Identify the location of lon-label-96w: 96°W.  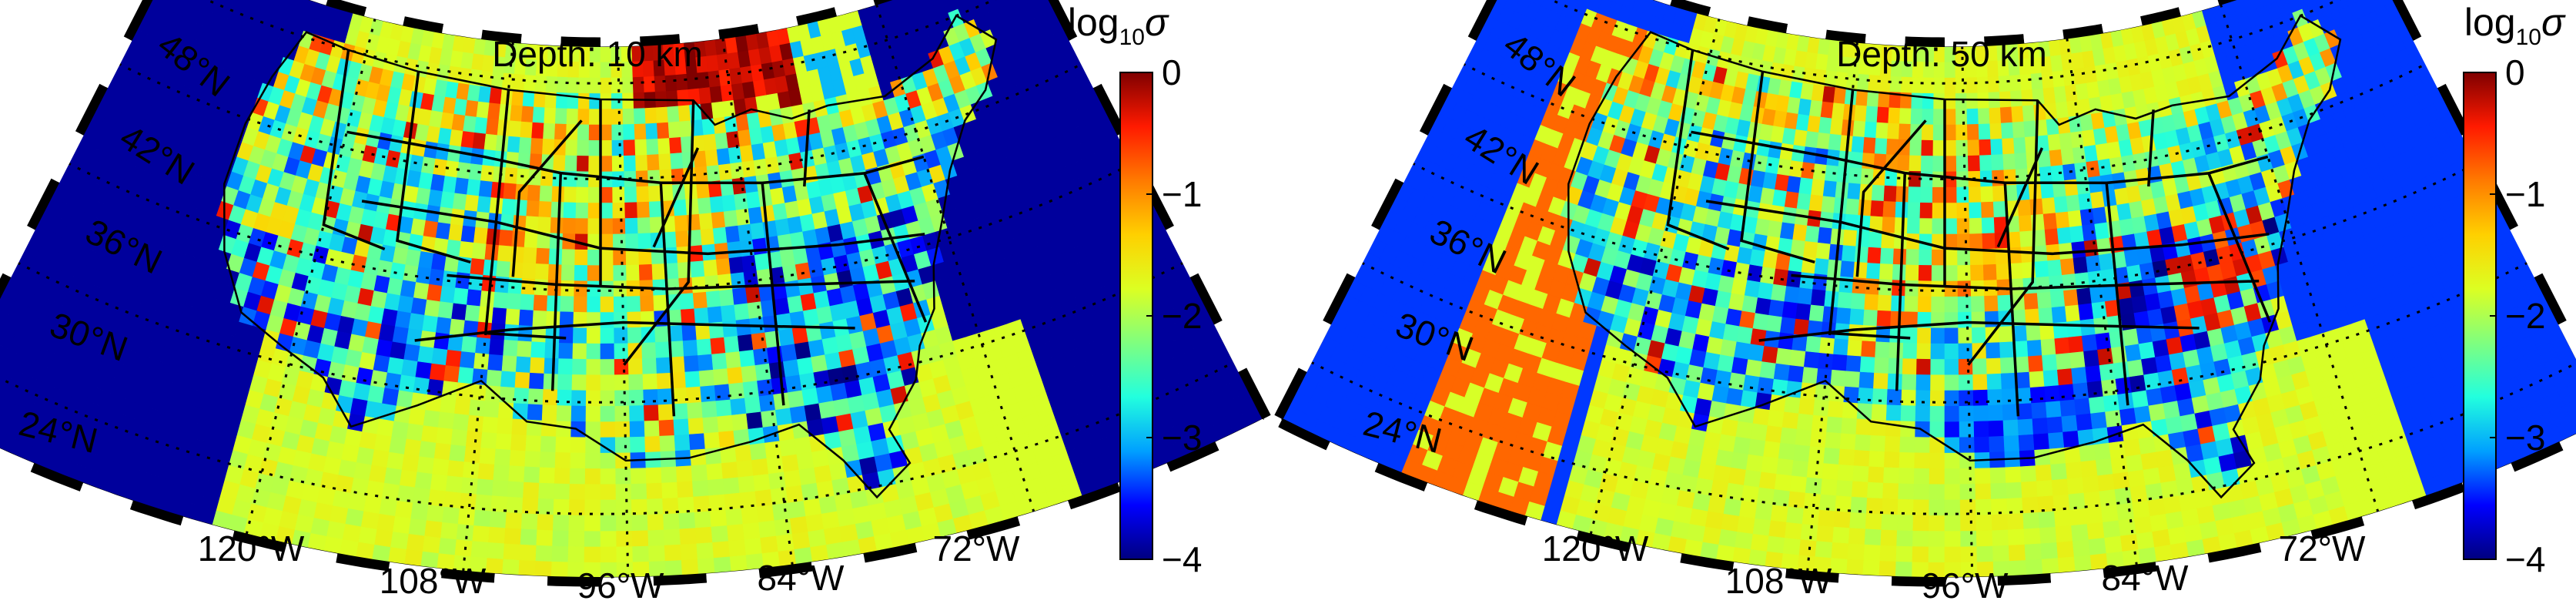
(621, 585).